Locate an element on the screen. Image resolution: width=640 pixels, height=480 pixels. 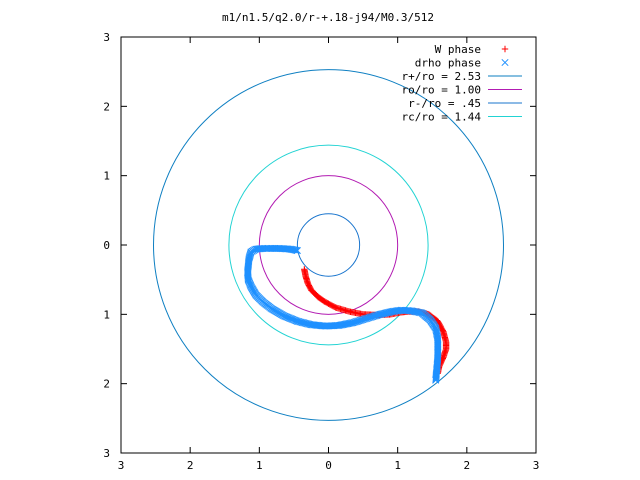
data-series is located at coordinates (347, 314).